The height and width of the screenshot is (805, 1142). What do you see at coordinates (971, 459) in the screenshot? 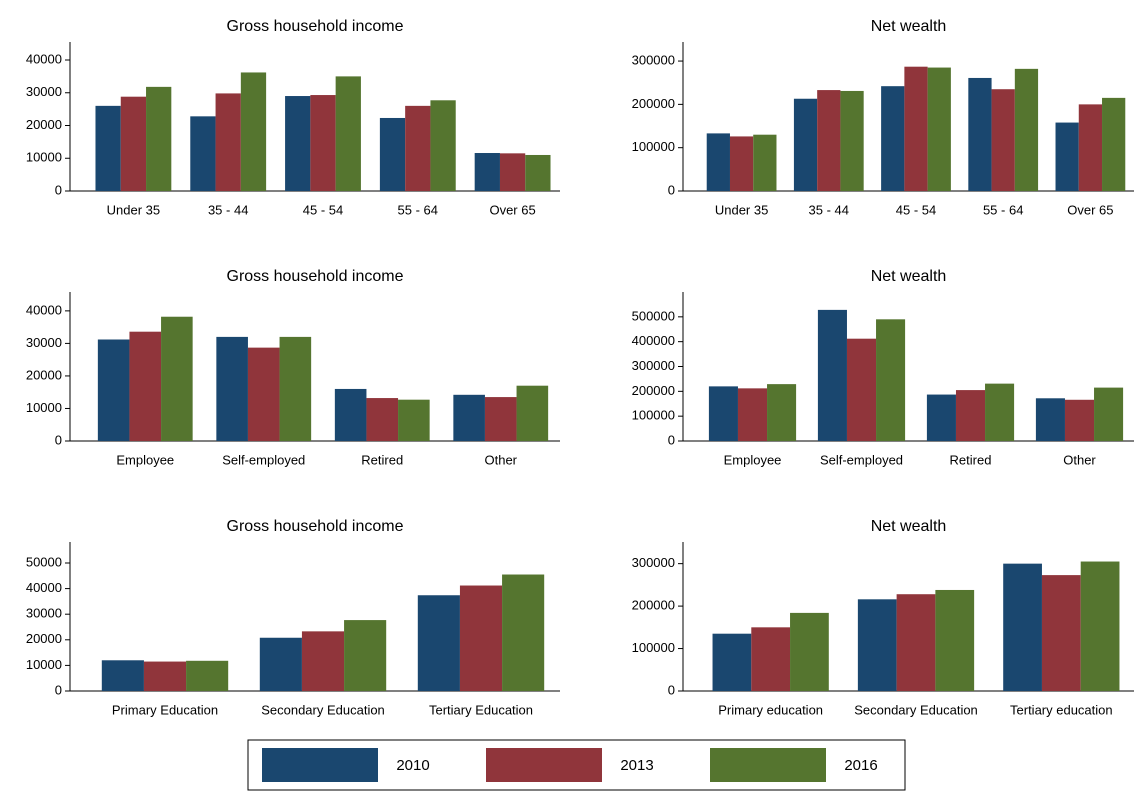
I see `x-tick-label: Retired` at bounding box center [971, 459].